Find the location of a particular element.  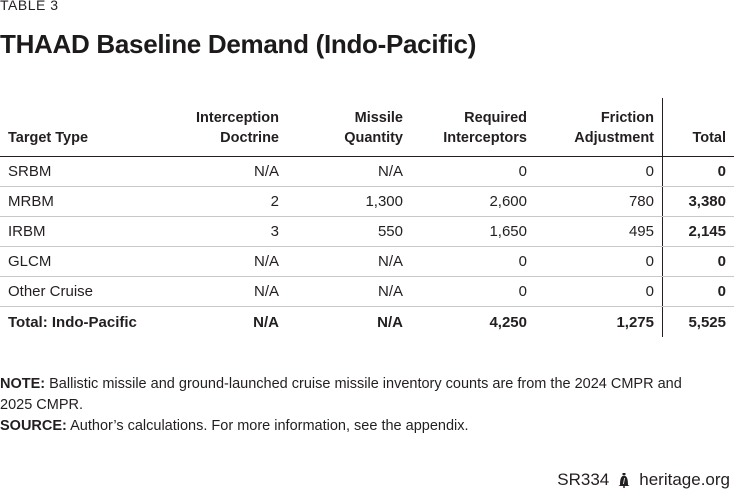

cell-target-type: GLCM is located at coordinates (74, 261).